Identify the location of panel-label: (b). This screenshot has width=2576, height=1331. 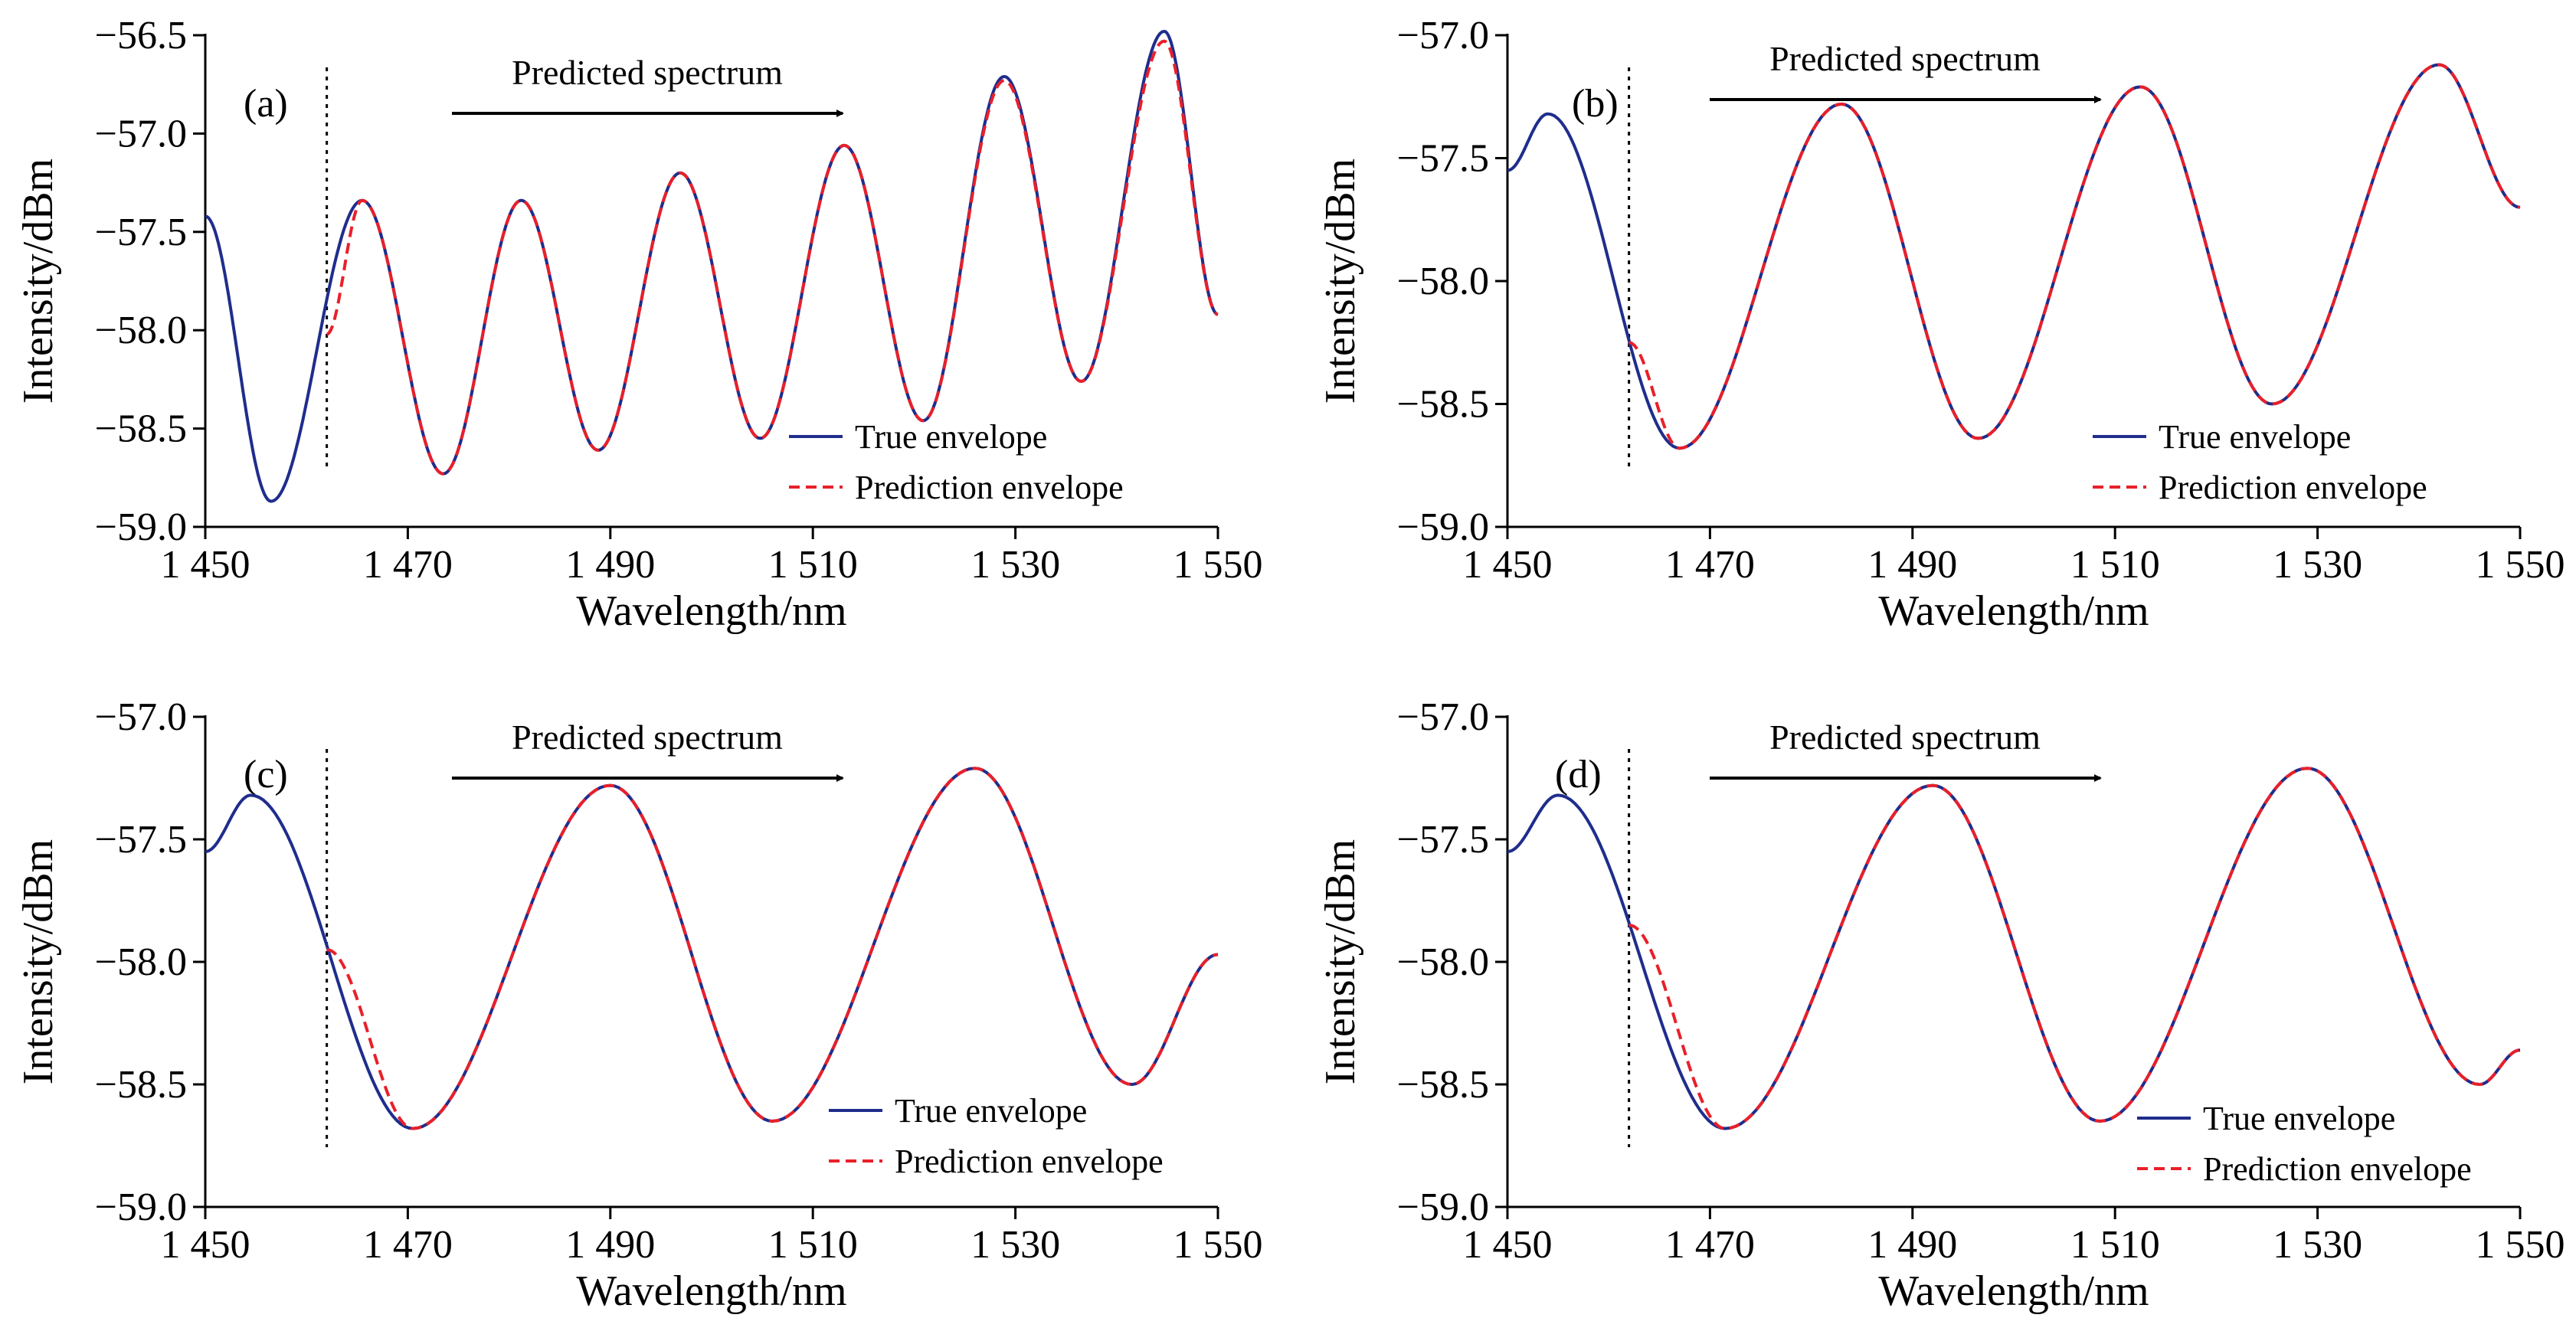
(1595, 104).